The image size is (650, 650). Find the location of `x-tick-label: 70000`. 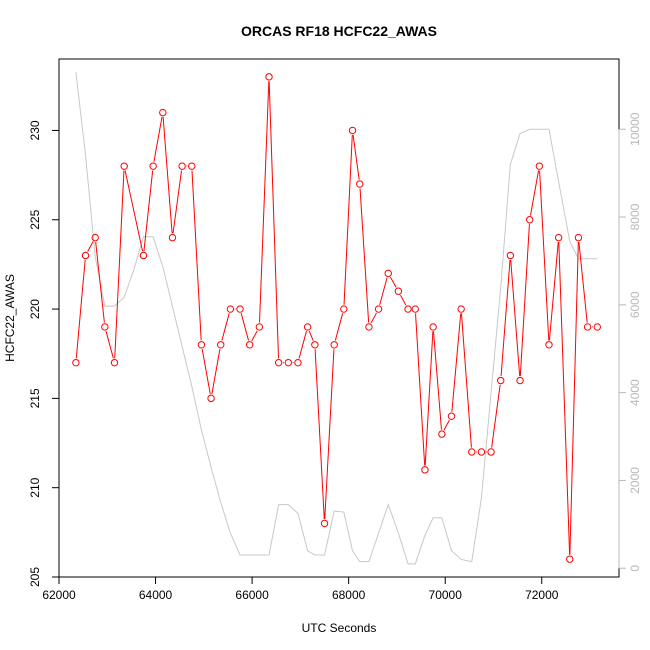

x-tick-label: 70000 is located at coordinates (446, 595).